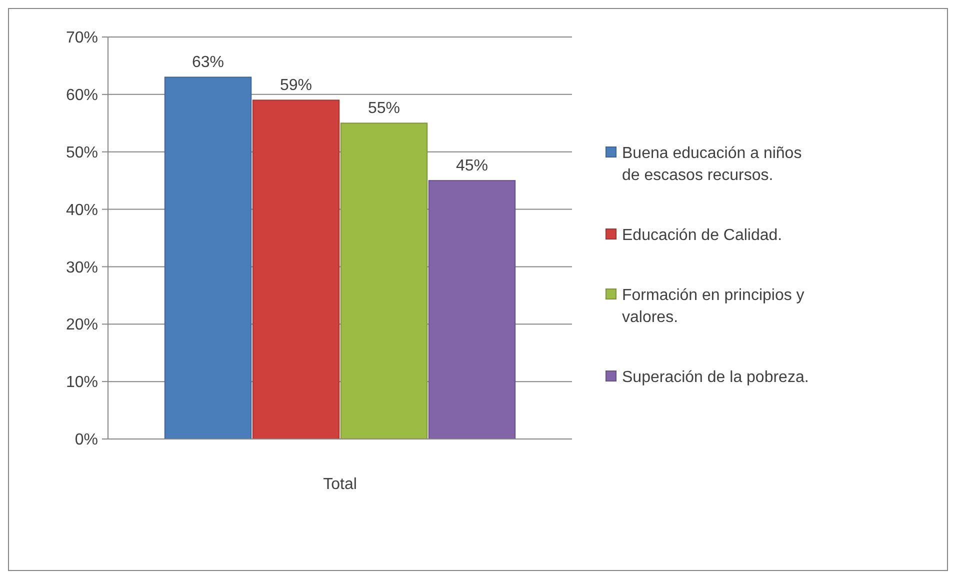  I want to click on y-tick-label: 50%, so click(82, 153).